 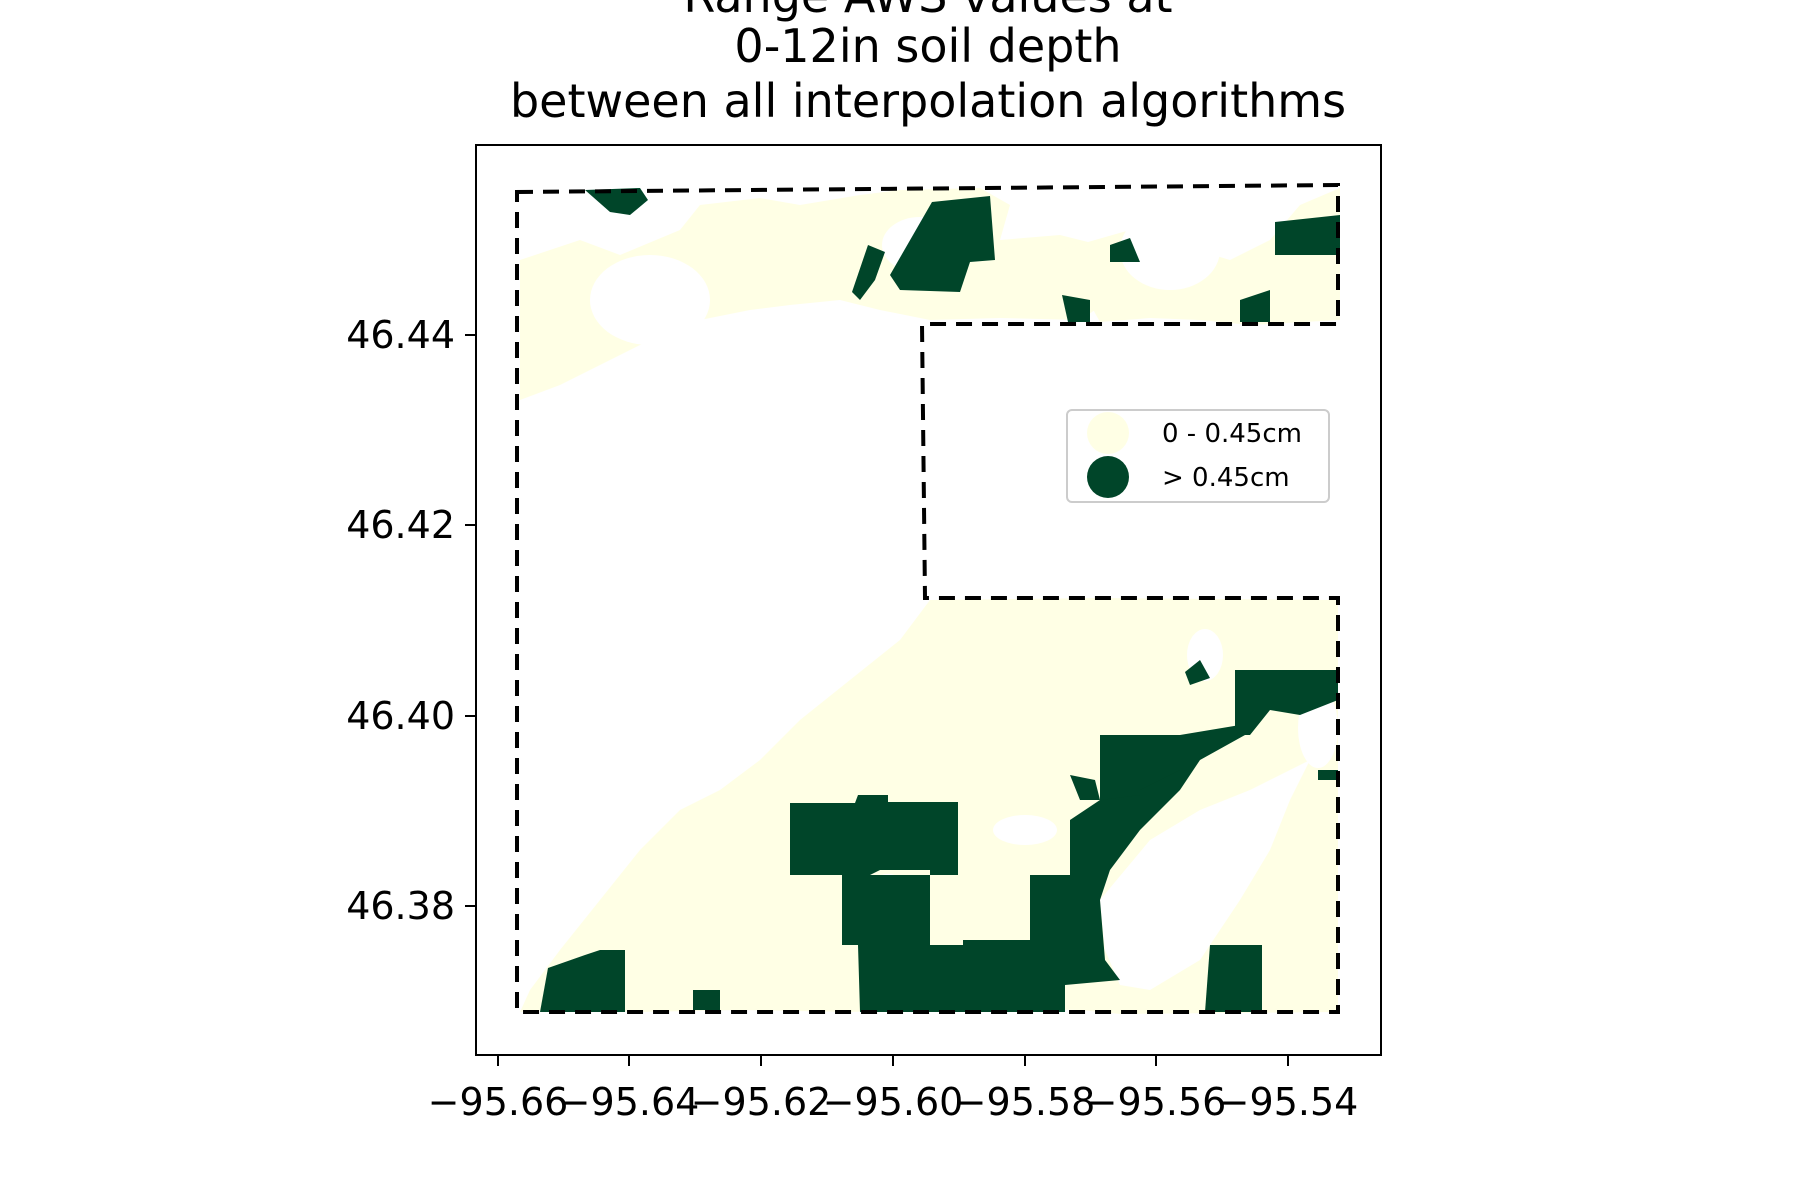 What do you see at coordinates (927, 11) in the screenshot?
I see `title-line-1: Range AWS values at` at bounding box center [927, 11].